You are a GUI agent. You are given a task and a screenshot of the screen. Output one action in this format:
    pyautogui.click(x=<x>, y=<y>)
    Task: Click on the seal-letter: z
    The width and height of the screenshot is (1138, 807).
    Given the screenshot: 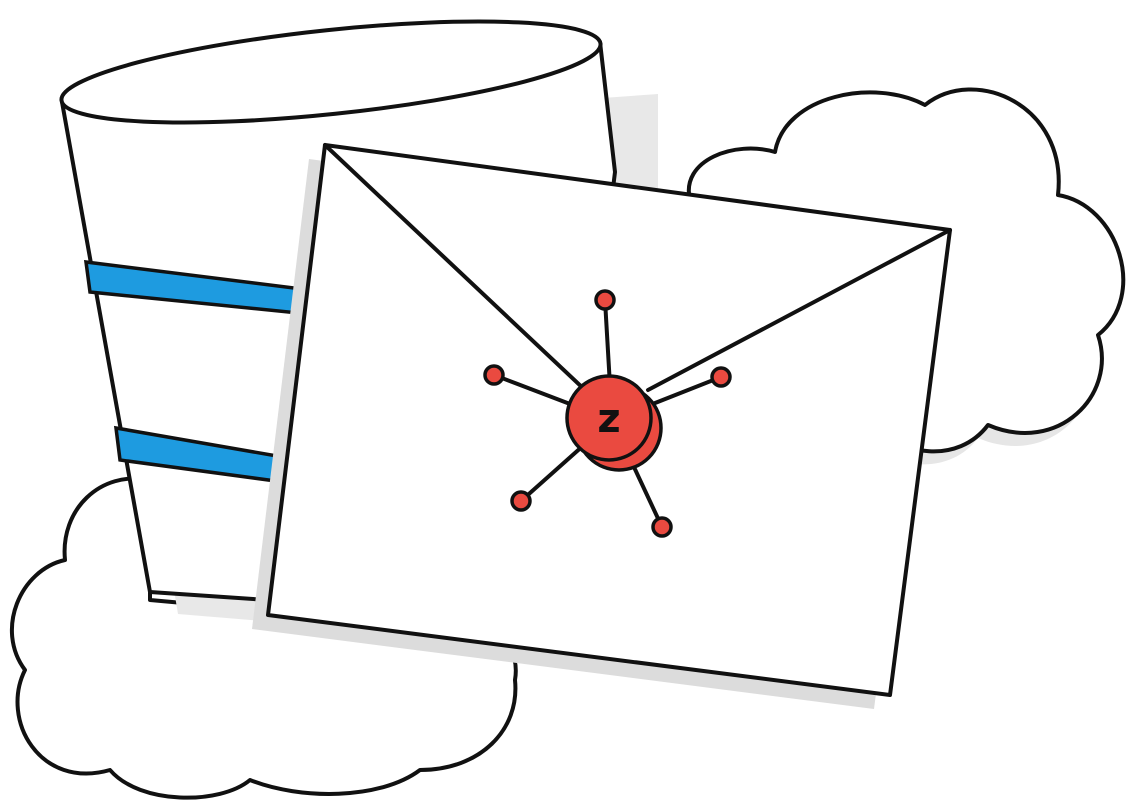 What is the action you would take?
    pyautogui.click(x=608, y=419)
    